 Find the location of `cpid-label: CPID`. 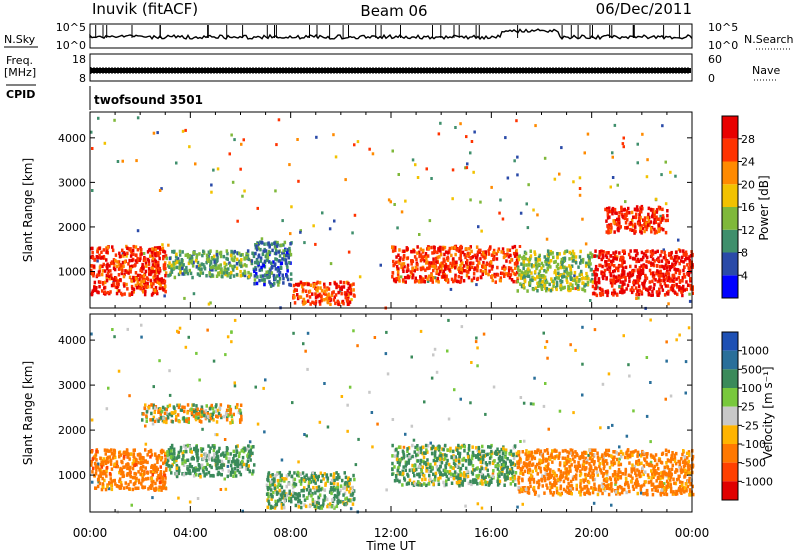

cpid-label: CPID is located at coordinates (20, 94).